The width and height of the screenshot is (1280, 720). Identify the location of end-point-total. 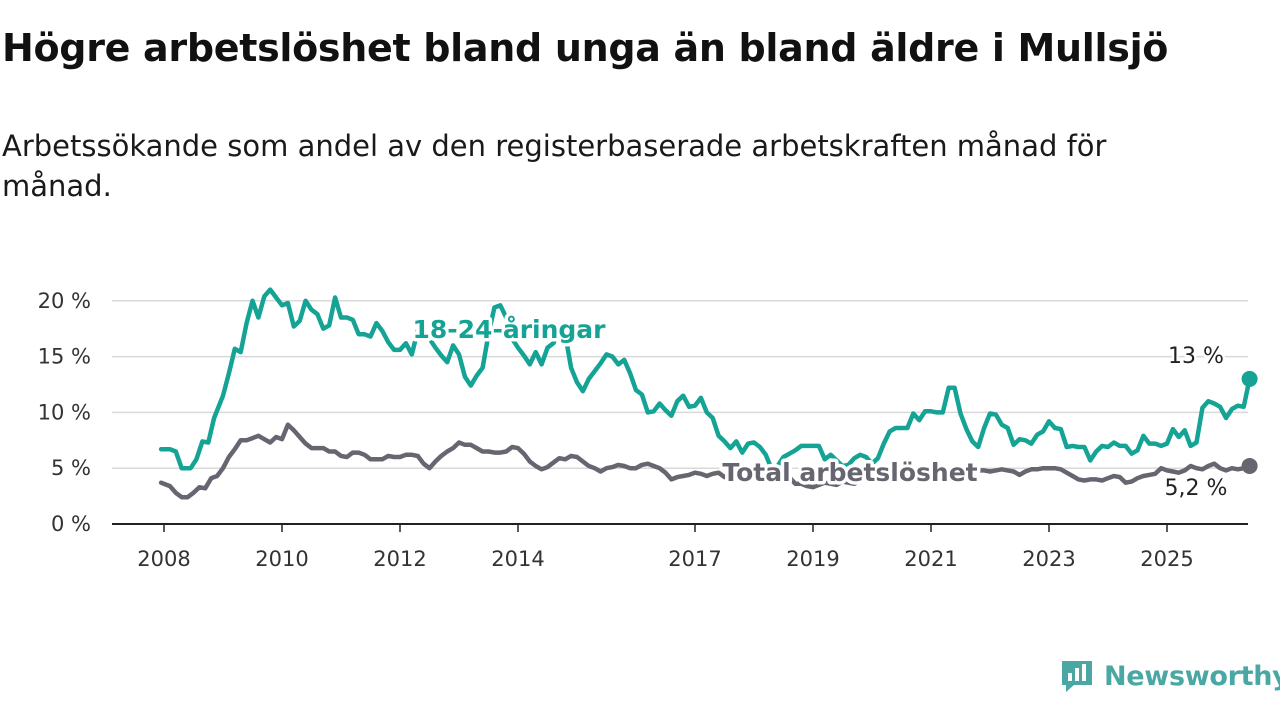
(1249, 465).